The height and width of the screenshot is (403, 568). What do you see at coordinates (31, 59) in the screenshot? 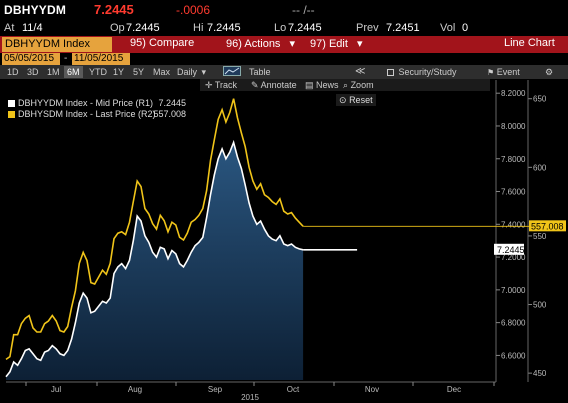
I see `start-date-field: 05/05/2015` at bounding box center [31, 59].